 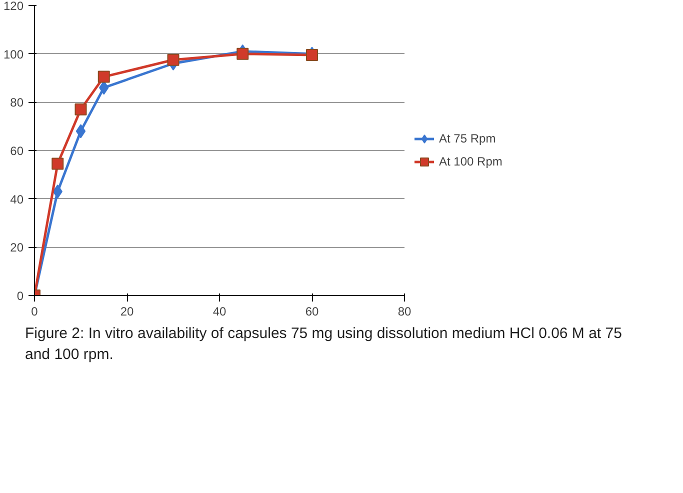 What do you see at coordinates (13, 54) in the screenshot?
I see `y-tick-label: 100` at bounding box center [13, 54].